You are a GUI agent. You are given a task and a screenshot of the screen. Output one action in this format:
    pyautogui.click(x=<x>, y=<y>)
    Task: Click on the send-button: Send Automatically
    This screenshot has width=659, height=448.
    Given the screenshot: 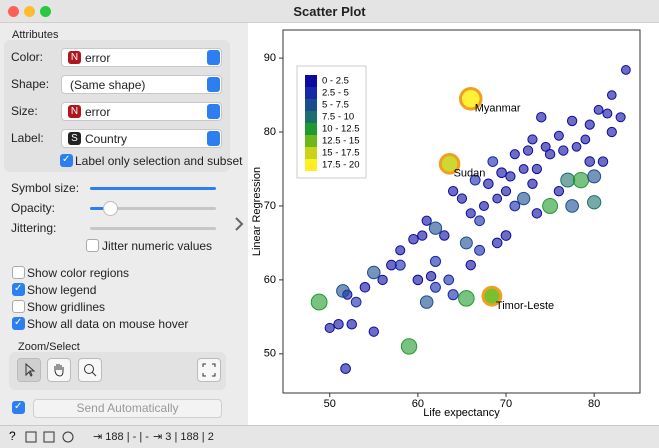 What is the action you would take?
    pyautogui.click(x=127, y=408)
    